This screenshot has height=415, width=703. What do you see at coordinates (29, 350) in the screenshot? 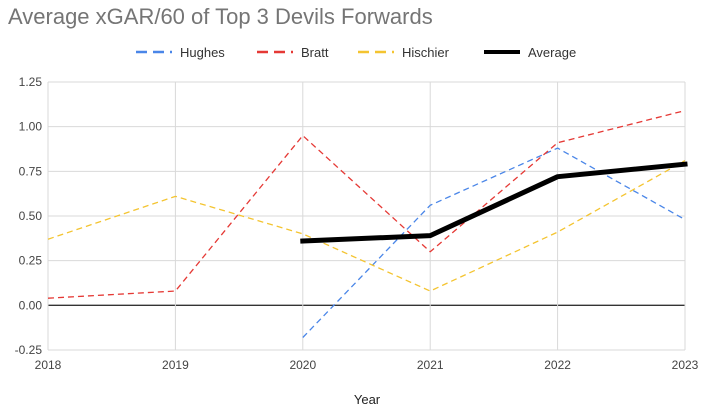
I see `y-tick-label: -0.25` at bounding box center [29, 350].